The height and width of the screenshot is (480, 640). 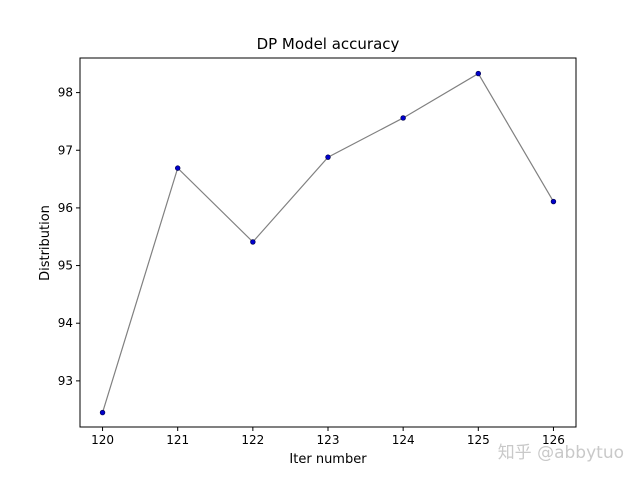 What do you see at coordinates (65, 150) in the screenshot?
I see `y-tick-label: 97` at bounding box center [65, 150].